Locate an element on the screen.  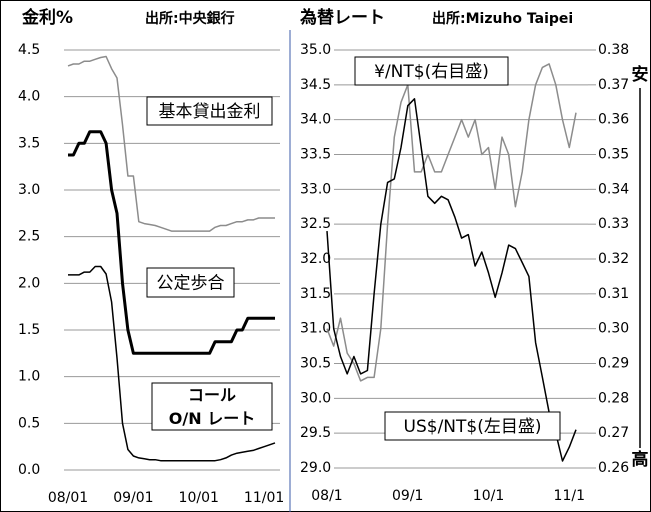
y-tick-label: 35.0 is located at coordinates (315, 50).